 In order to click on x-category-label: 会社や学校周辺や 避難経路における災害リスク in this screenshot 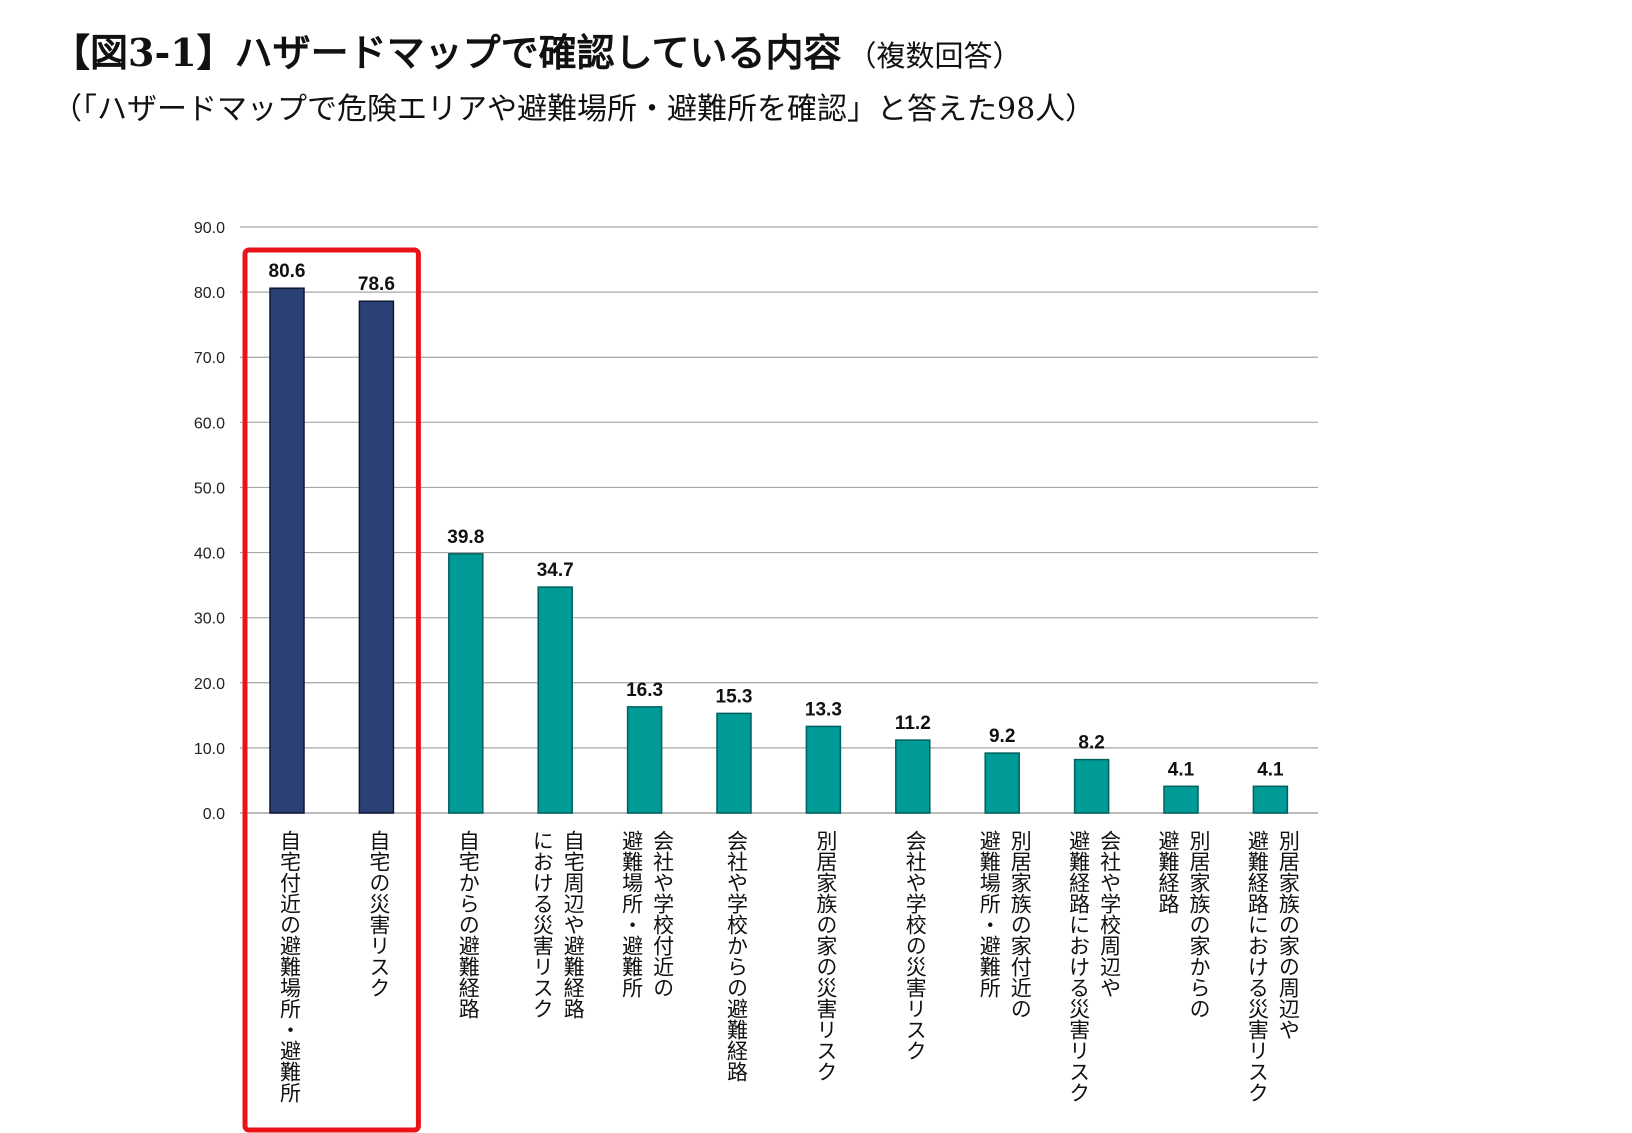, I will do `click(1094, 966)`.